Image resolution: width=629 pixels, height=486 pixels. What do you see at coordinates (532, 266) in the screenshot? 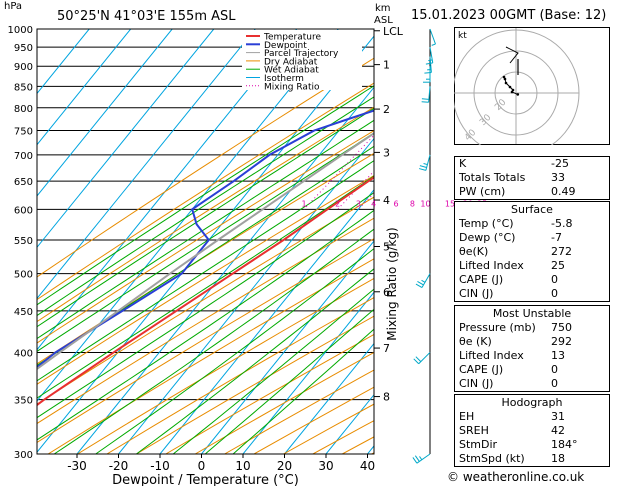
I see `table-row: Lifted Index 25` at bounding box center [532, 266].